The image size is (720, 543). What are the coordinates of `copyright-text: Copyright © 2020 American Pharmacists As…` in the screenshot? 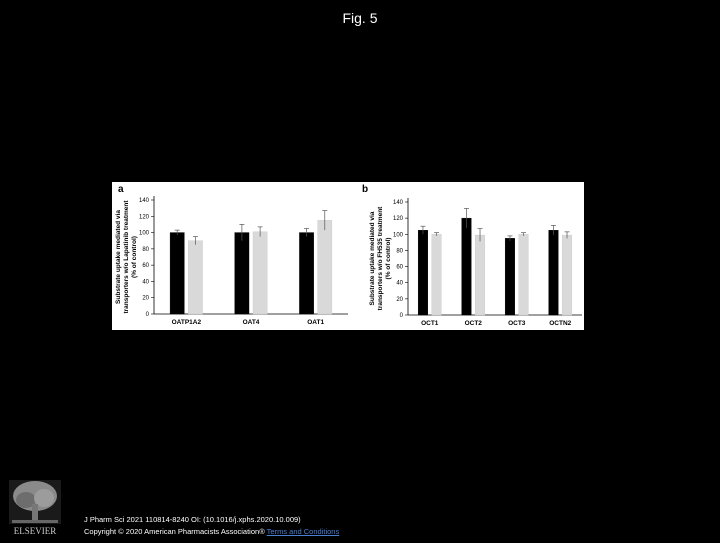 It's located at (175, 531).